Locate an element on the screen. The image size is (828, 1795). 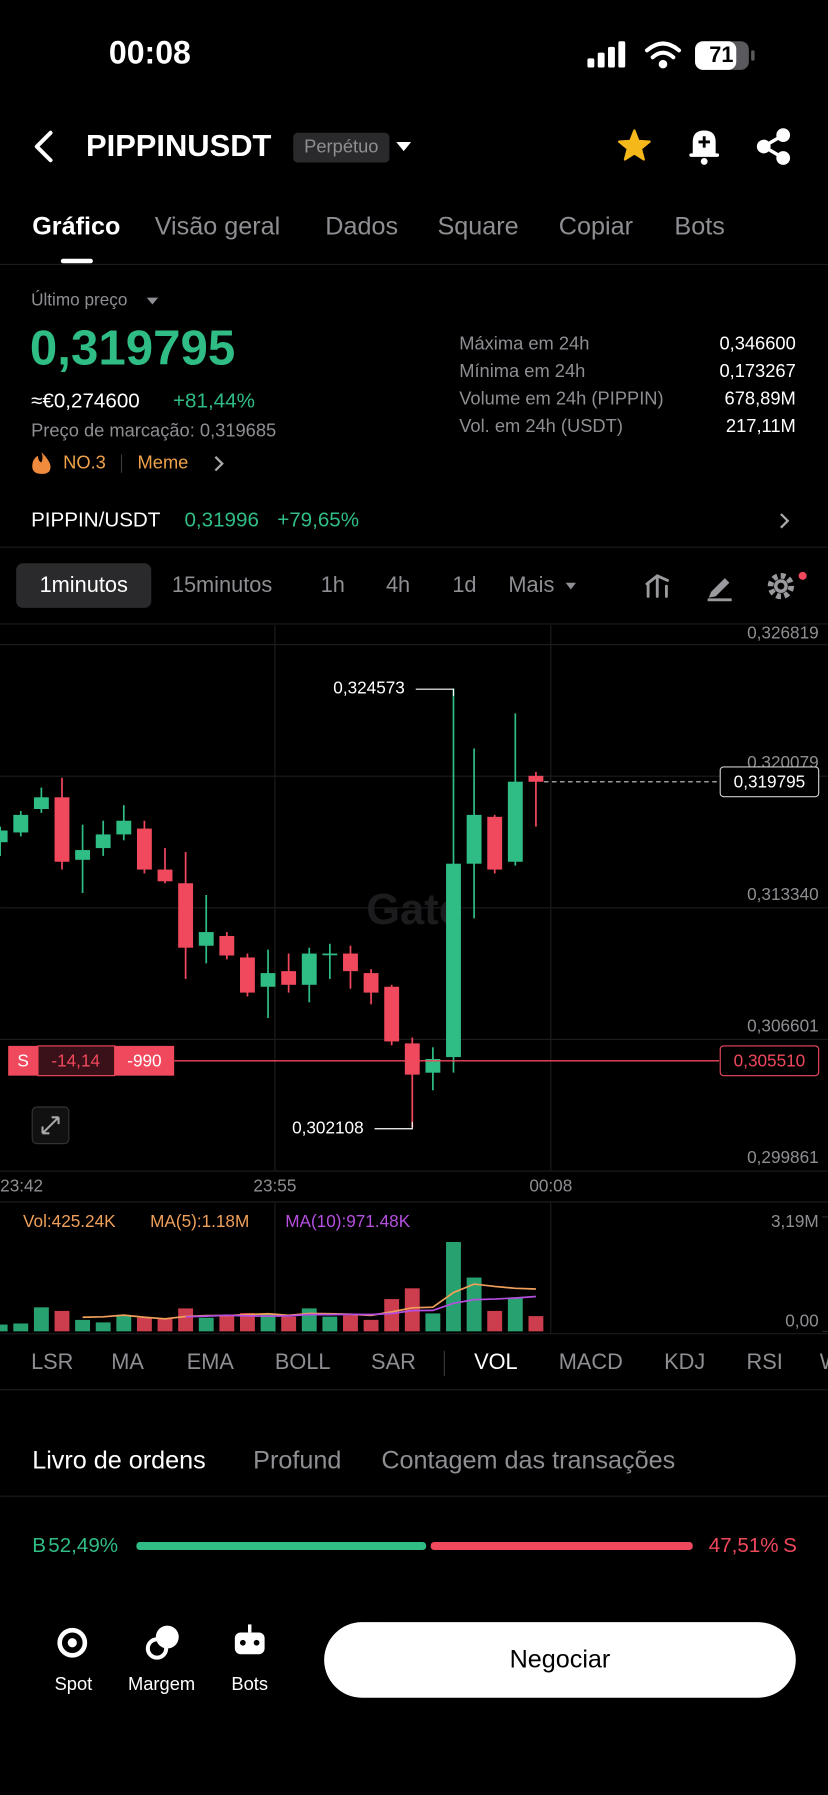
indicator-tab: RSI is located at coordinates (765, 1361).